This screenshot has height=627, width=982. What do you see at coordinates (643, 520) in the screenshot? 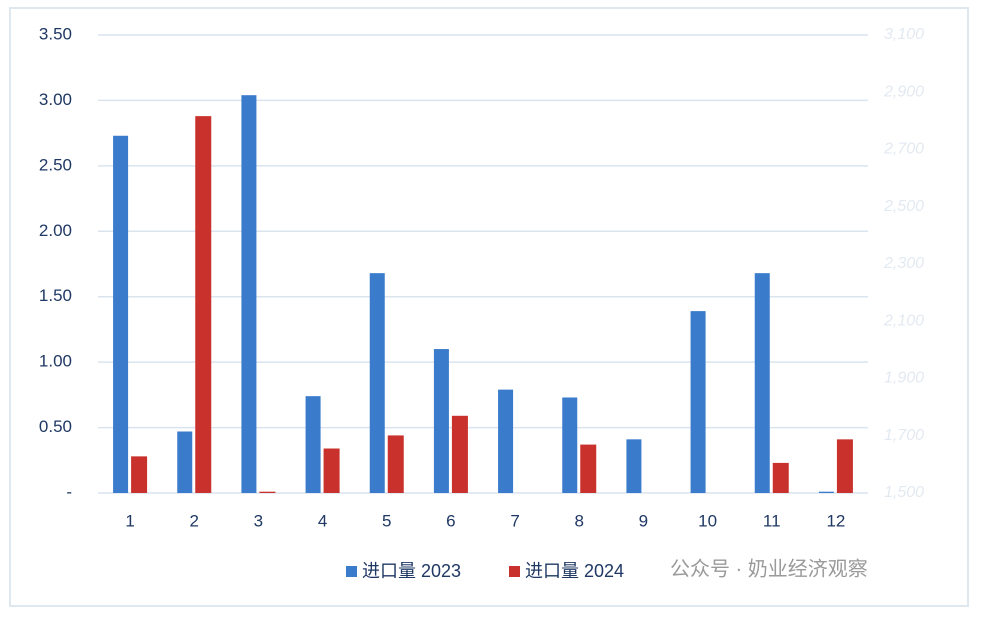
I see `x-tick-label: 9` at bounding box center [643, 520].